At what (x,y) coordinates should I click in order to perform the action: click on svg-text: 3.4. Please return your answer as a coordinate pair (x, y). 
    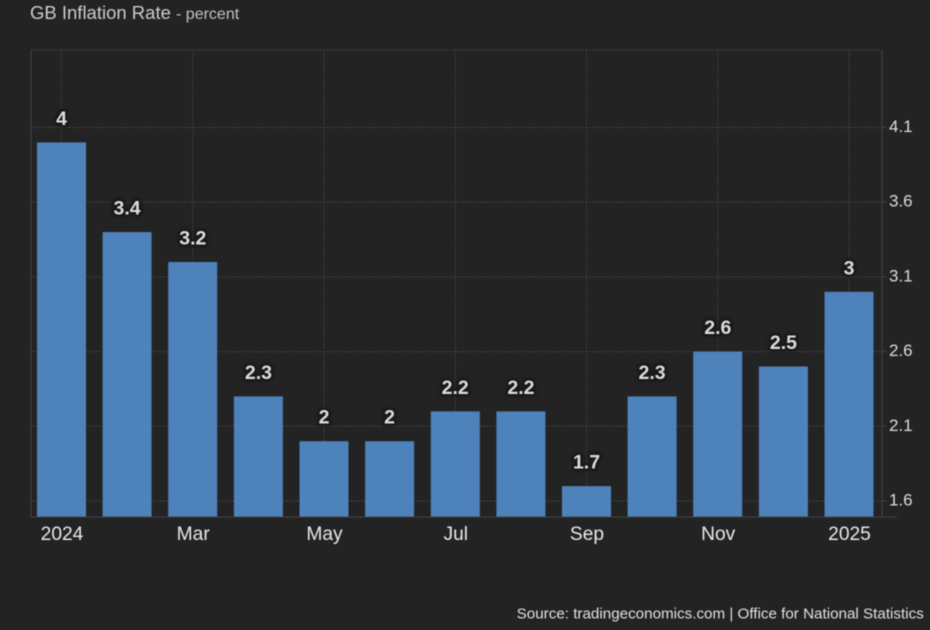
    Looking at the image, I should click on (127, 209).